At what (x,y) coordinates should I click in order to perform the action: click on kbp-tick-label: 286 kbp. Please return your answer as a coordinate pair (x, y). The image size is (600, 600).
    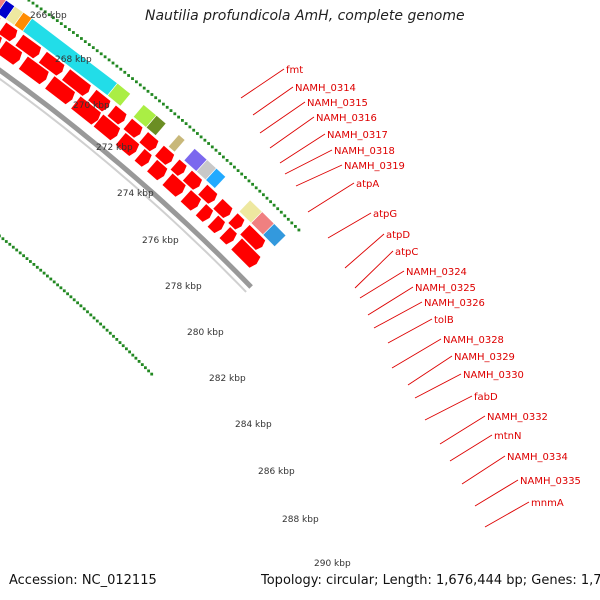
    Looking at the image, I should click on (276, 472).